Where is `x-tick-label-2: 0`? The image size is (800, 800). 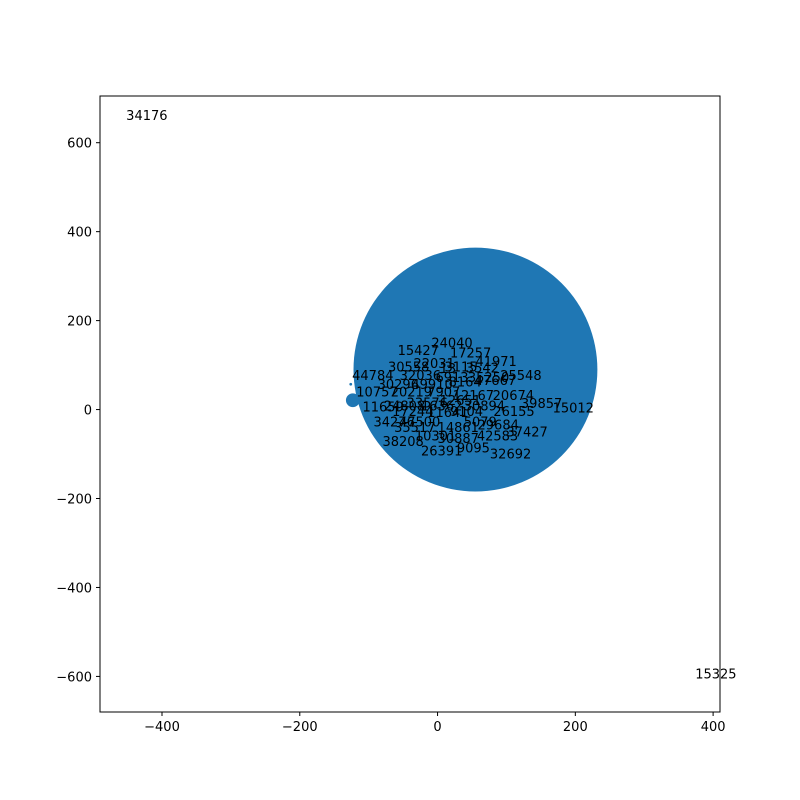 x-tick-label-2: 0 is located at coordinates (437, 727).